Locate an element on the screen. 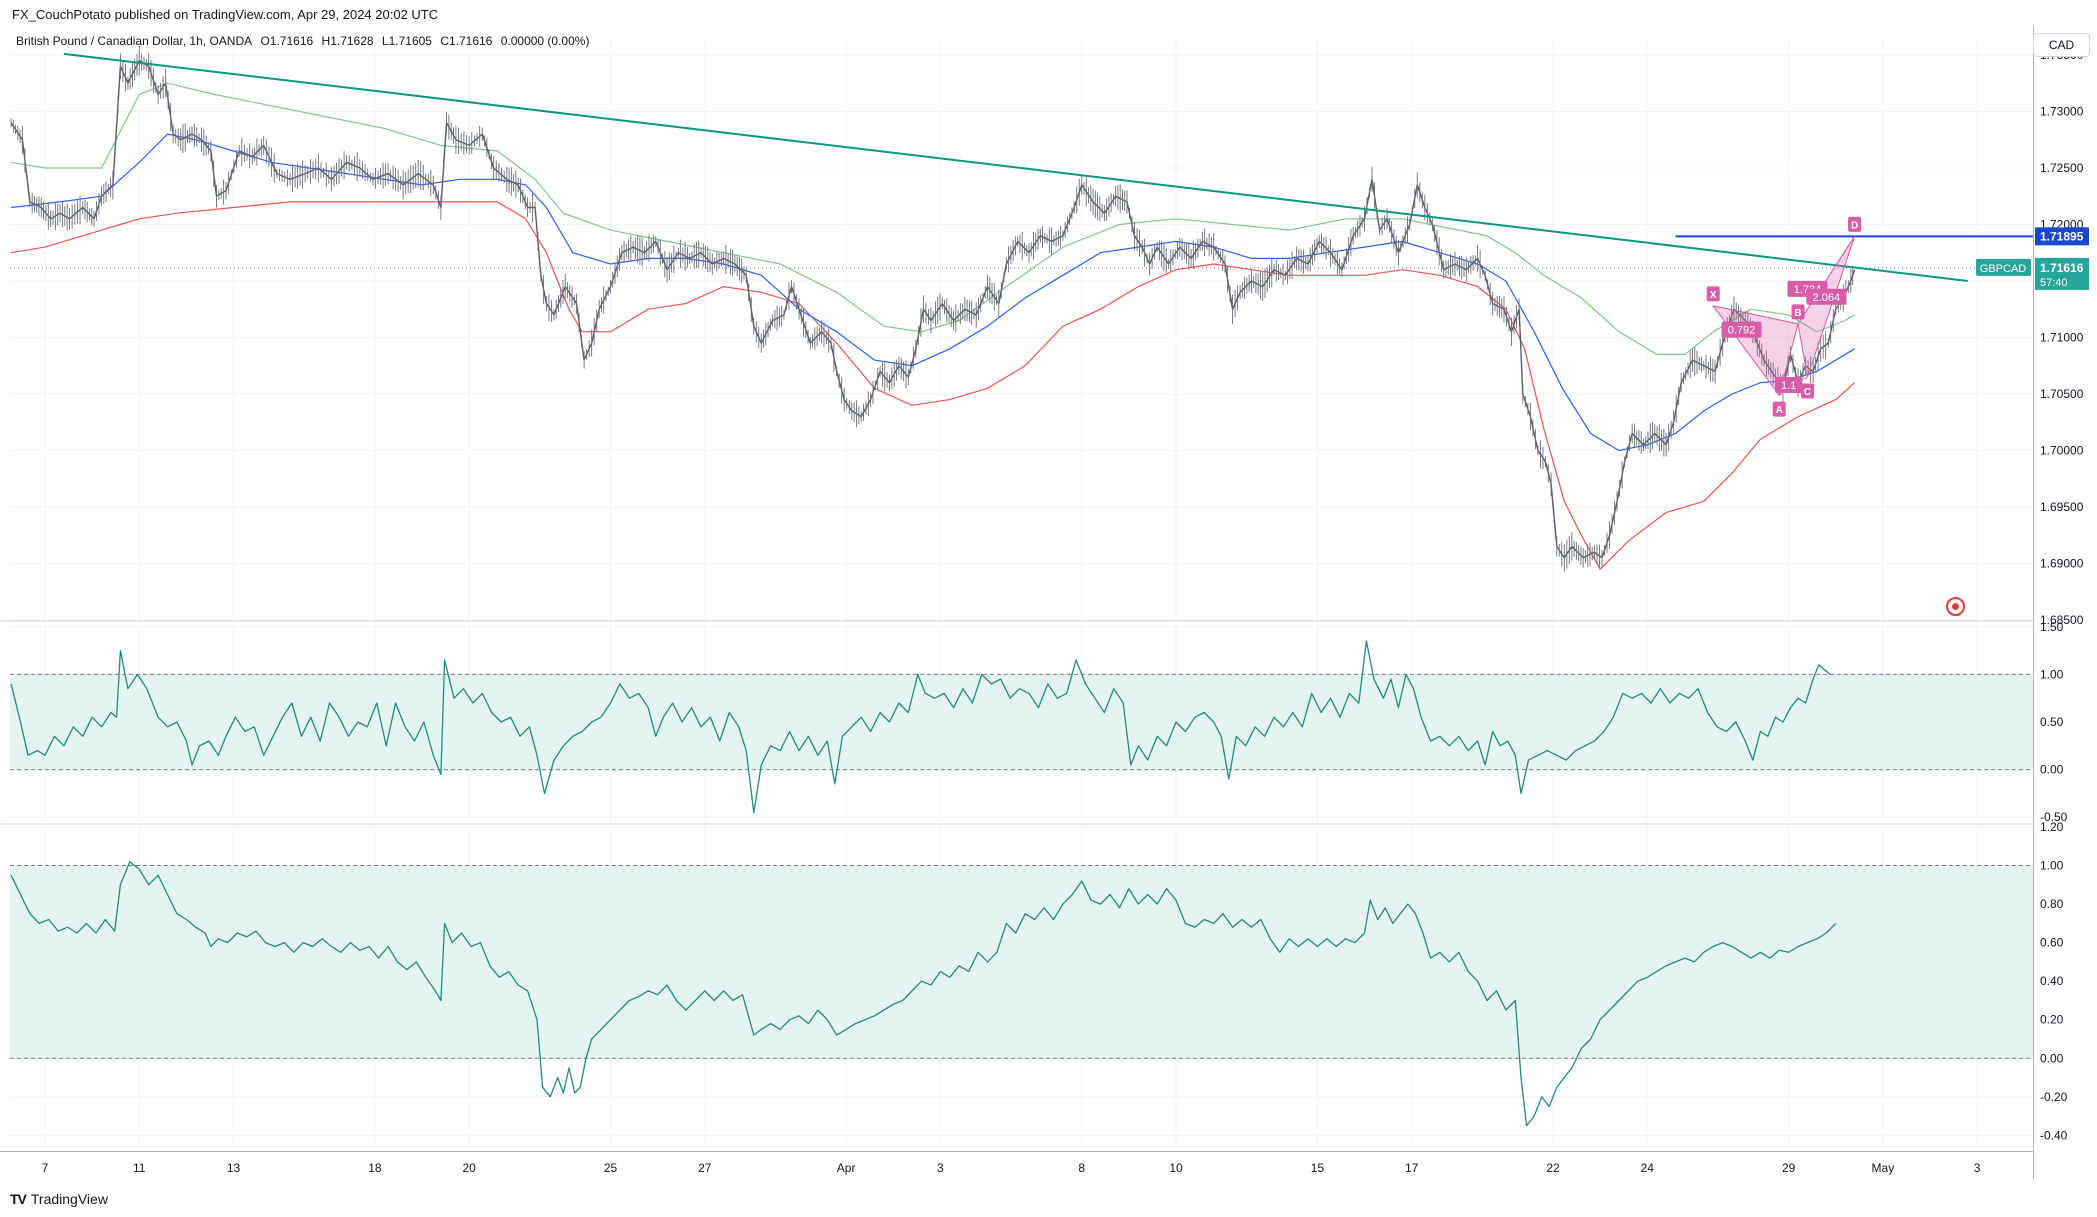 This screenshot has width=2097, height=1217. time-axis-tick: 15 is located at coordinates (1318, 1168).